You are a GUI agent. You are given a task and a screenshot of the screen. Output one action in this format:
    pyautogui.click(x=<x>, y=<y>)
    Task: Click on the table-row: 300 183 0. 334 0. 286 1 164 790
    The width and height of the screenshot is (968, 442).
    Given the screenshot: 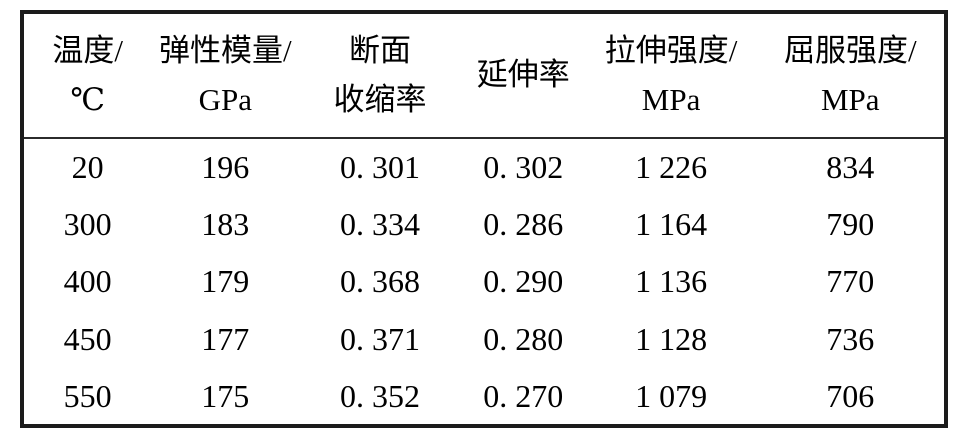 What is the action you would take?
    pyautogui.click(x=484, y=225)
    